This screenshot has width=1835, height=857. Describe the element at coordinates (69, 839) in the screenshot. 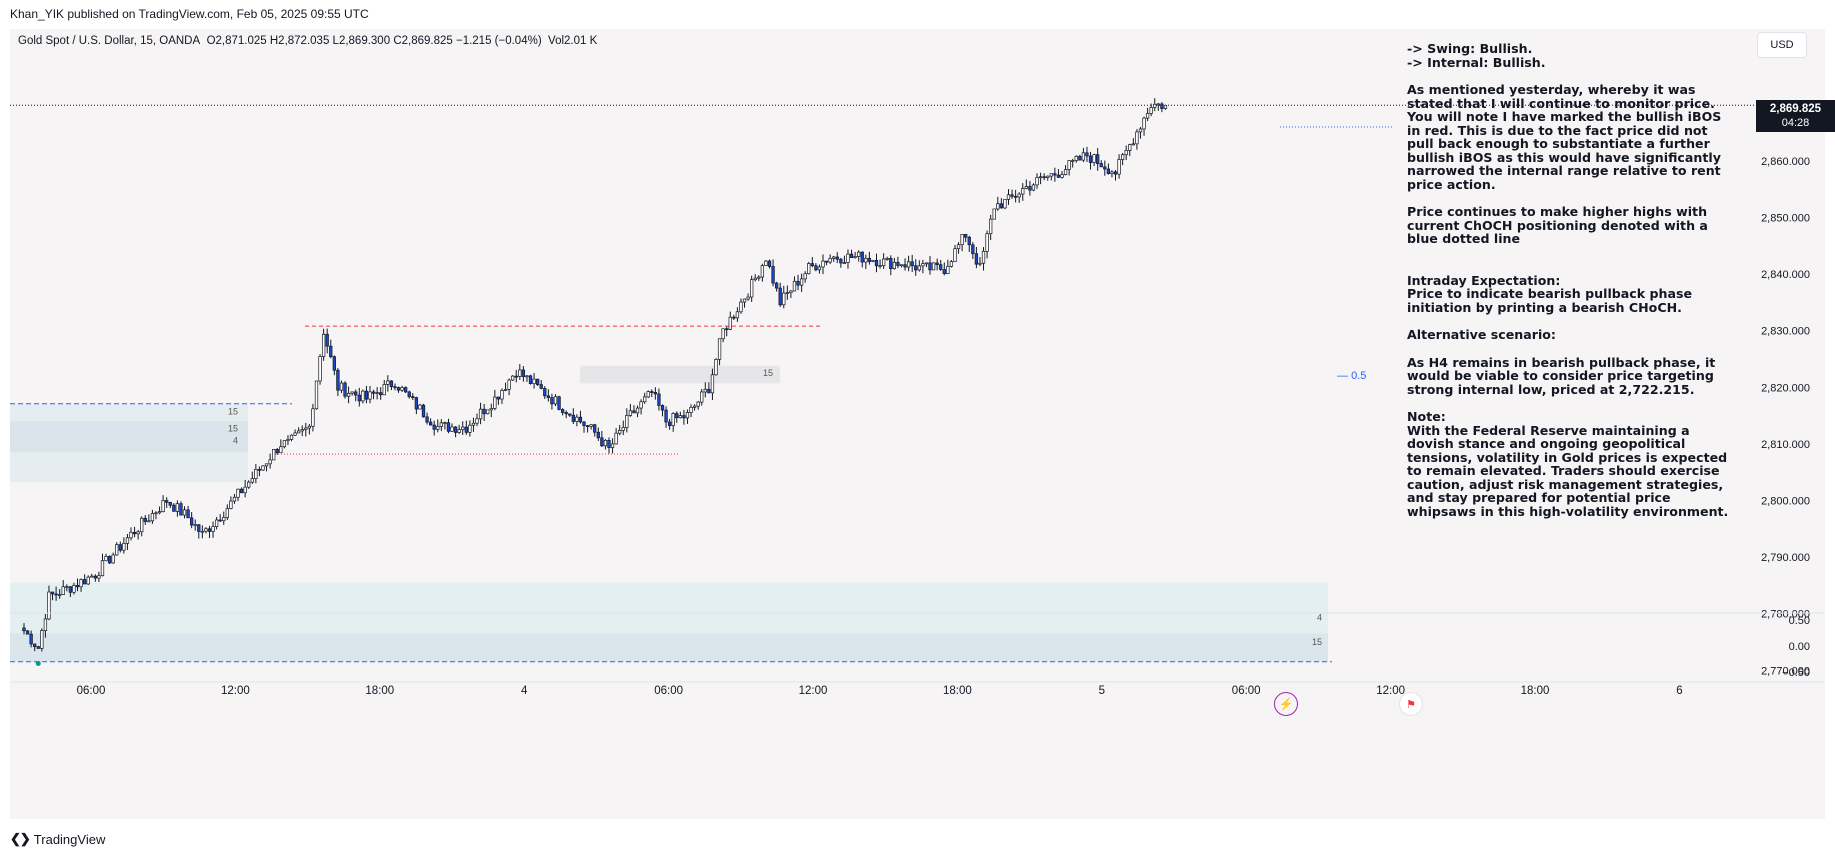

I see `brand-label: TradingView` at that location.